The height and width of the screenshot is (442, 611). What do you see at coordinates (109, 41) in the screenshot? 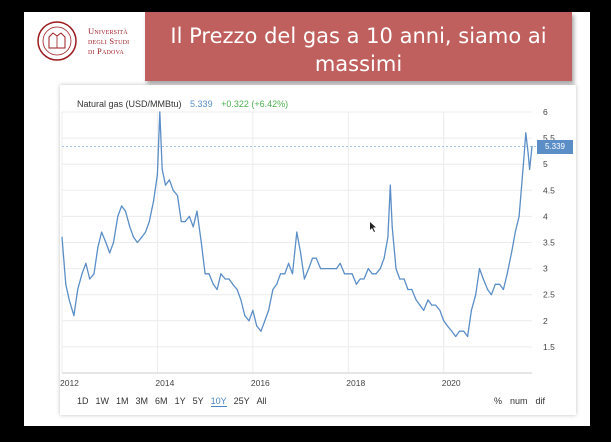
I see `university-line-2: degli Studi` at bounding box center [109, 41].